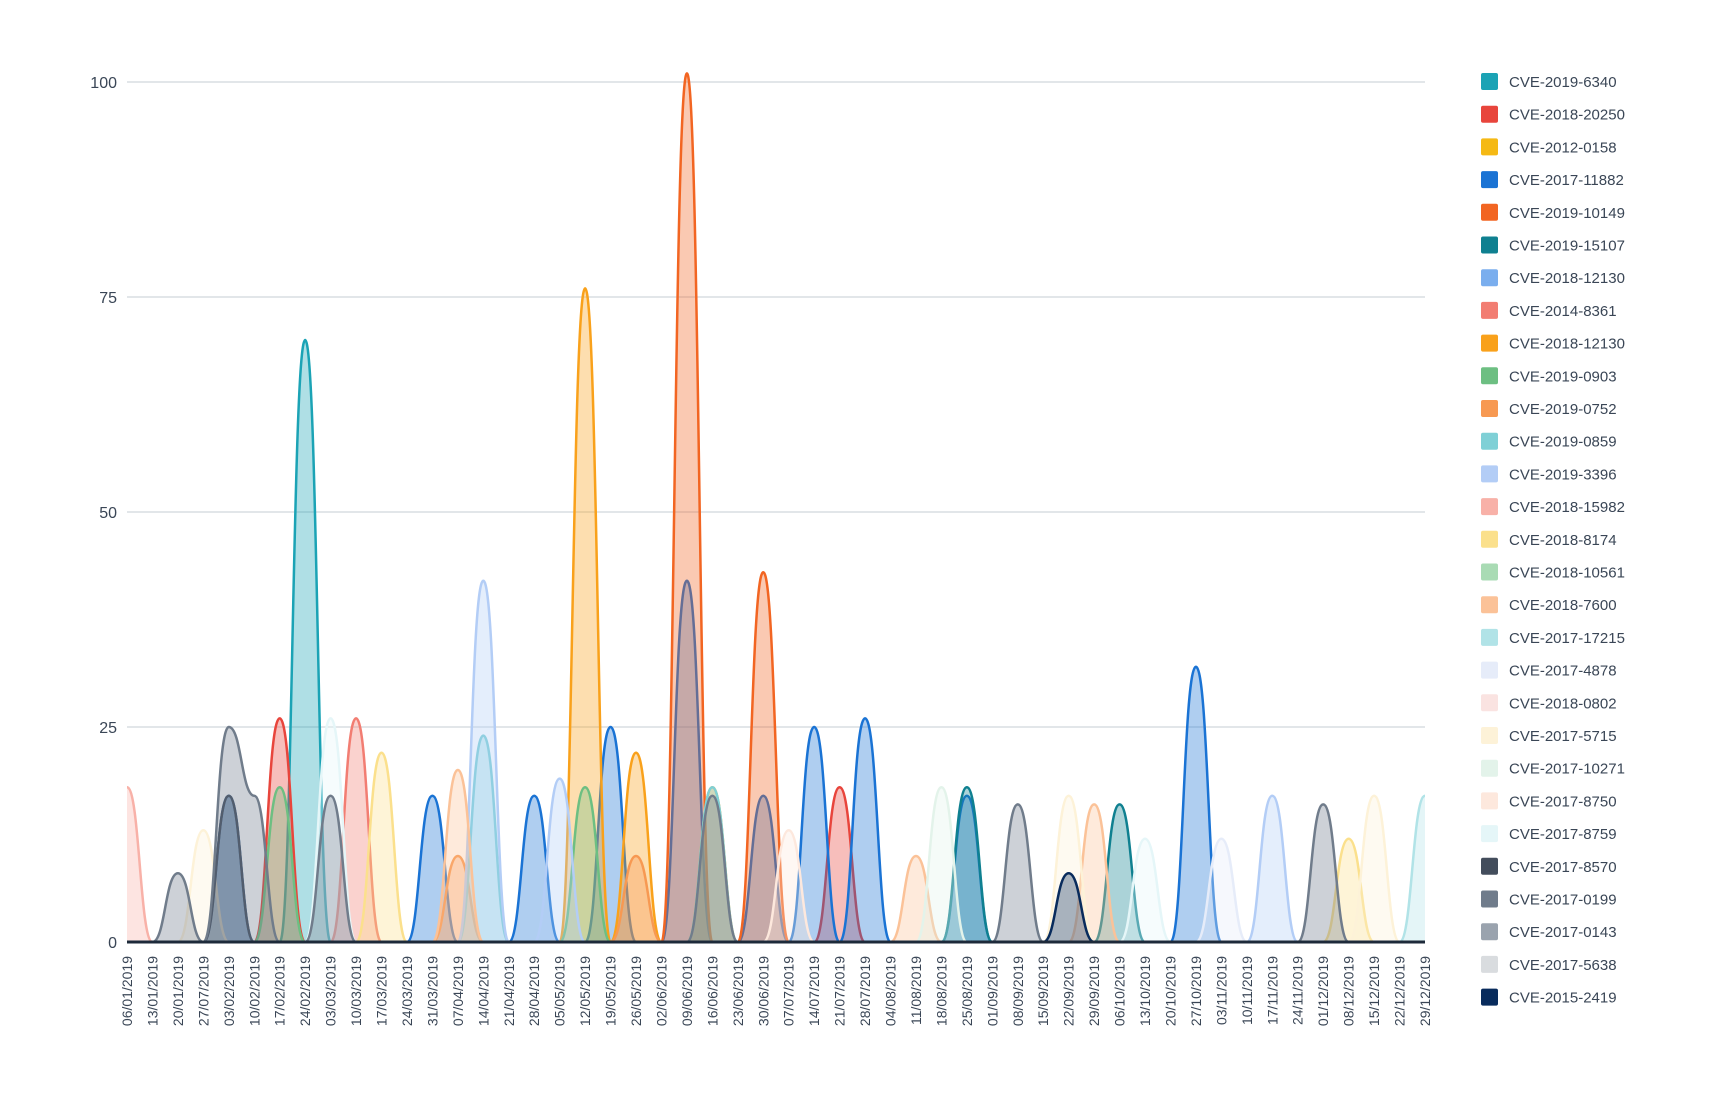  Describe the element at coordinates (509, 991) in the screenshot. I see `x-tick-label: 21/04/2019` at that location.